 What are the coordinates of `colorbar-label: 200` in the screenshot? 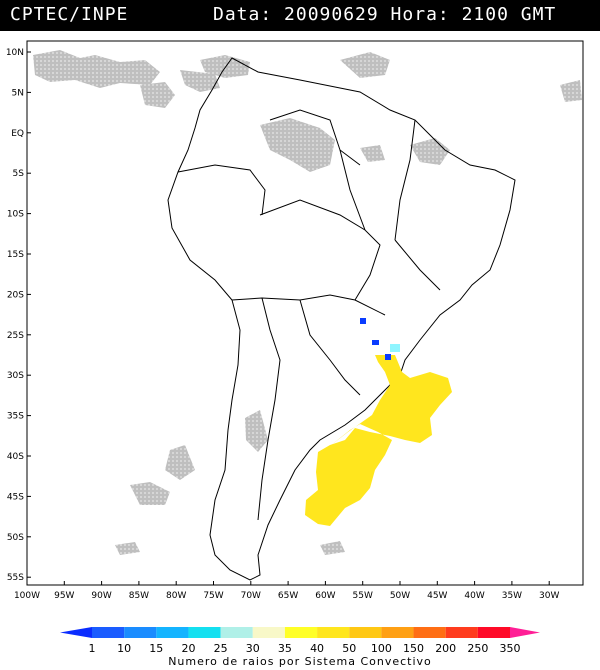 It's located at (445, 648).